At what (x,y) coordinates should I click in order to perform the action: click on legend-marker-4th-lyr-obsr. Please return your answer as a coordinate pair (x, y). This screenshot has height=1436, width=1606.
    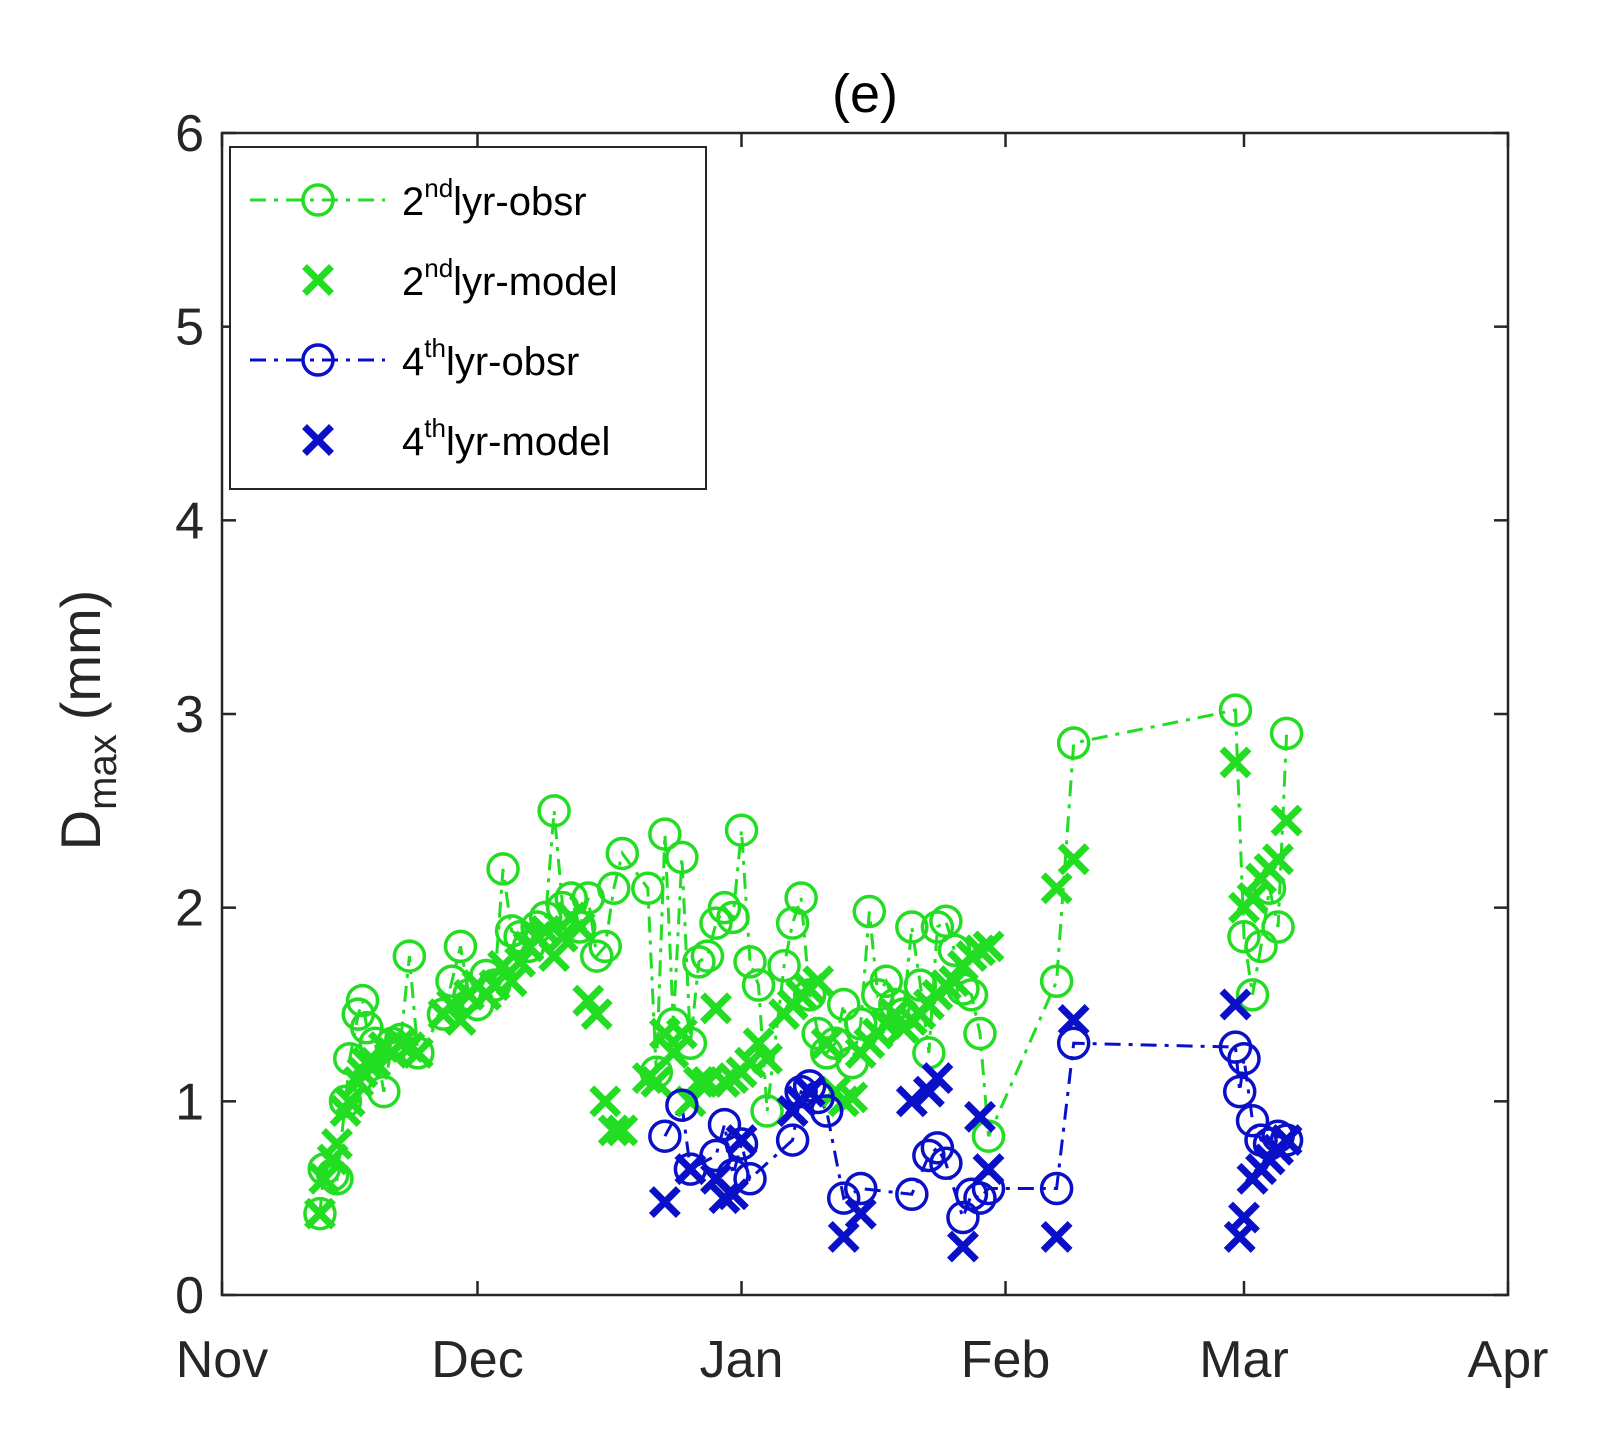
    Looking at the image, I should click on (318, 360).